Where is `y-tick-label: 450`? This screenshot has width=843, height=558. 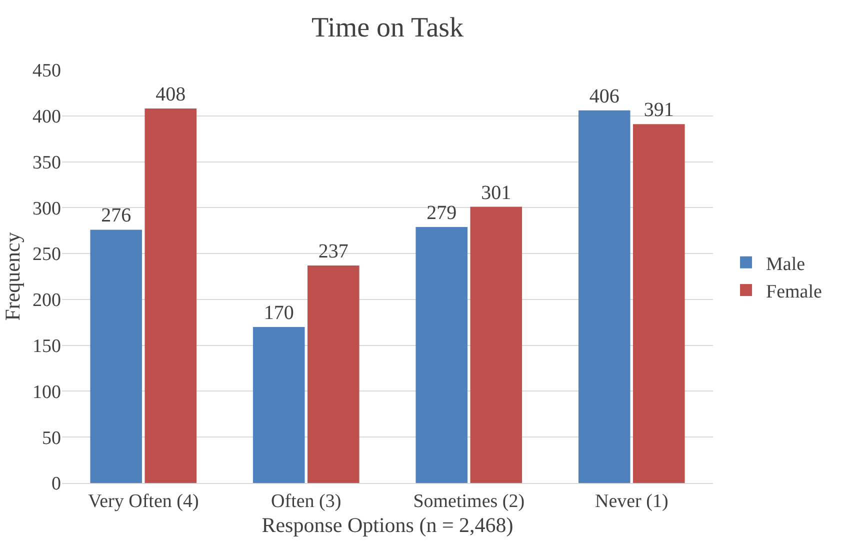
y-tick-label: 450 is located at coordinates (46, 71).